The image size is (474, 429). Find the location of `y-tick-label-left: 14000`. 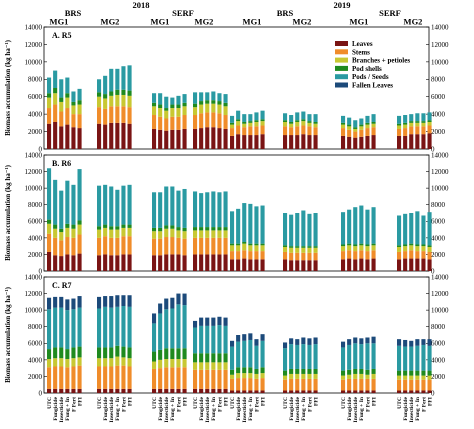

y-tick-label-left: 14000 is located at coordinates (34, 277).